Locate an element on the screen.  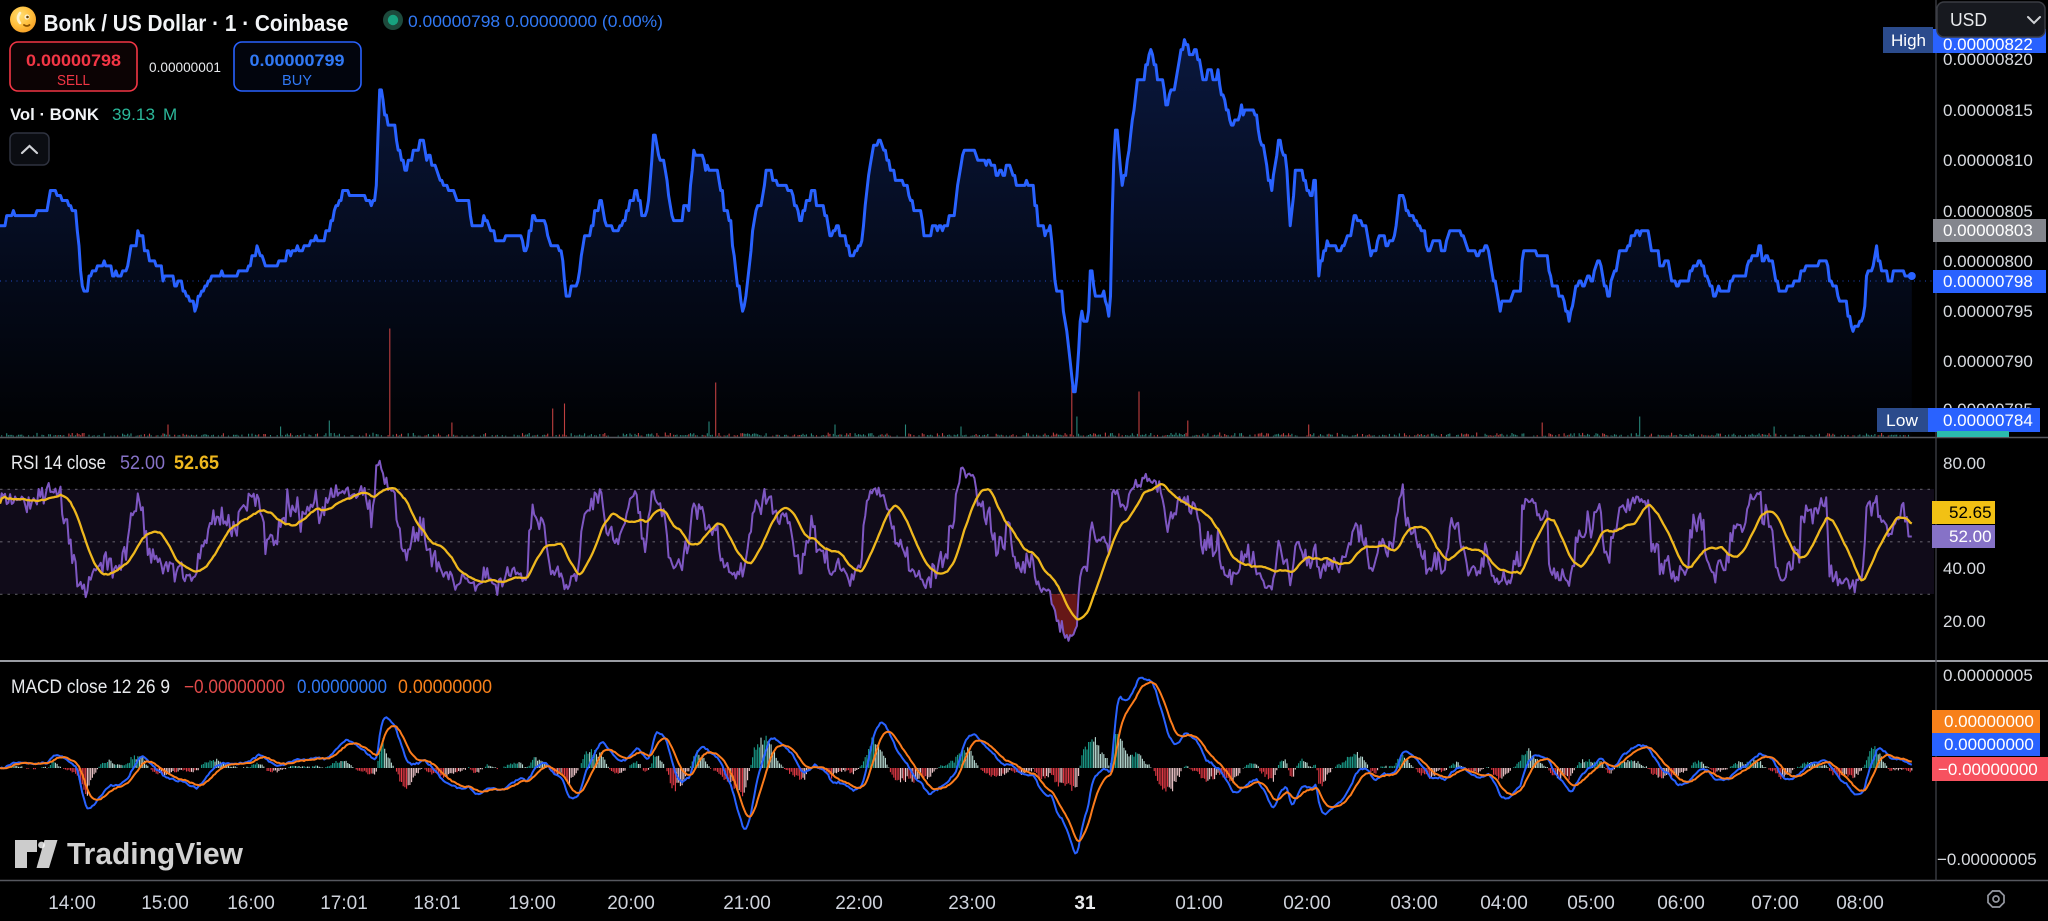
svg-text: 15:00 is located at coordinates (165, 903).